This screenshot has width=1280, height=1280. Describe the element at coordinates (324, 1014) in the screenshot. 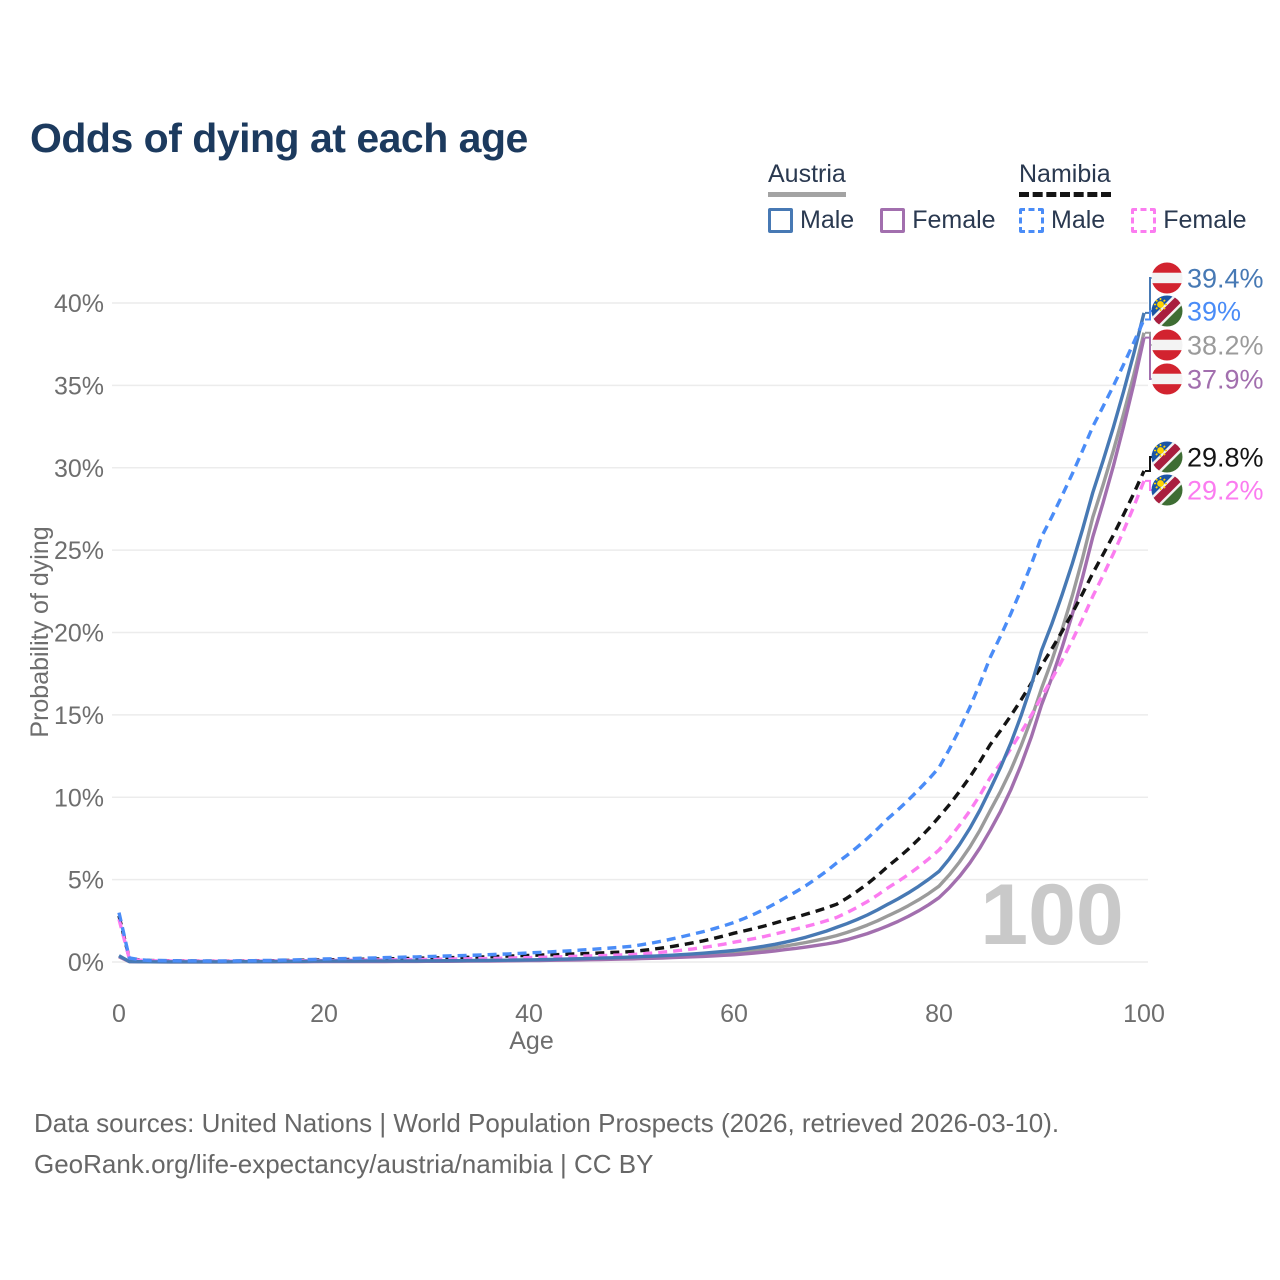

I see `x-tick-label: 20` at that location.